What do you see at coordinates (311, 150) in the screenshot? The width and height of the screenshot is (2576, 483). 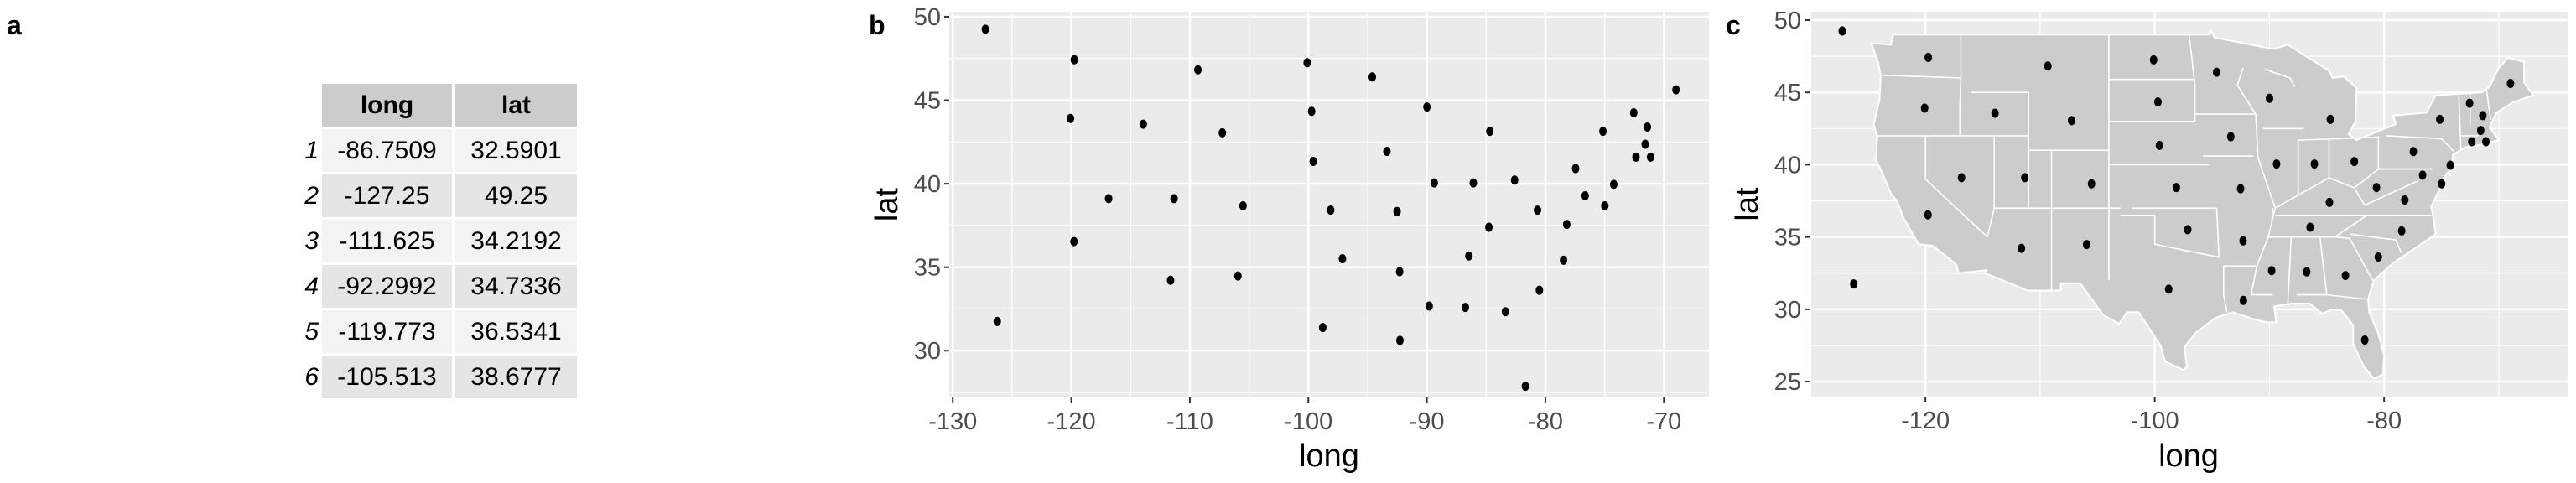 I see `row-index: 1` at bounding box center [311, 150].